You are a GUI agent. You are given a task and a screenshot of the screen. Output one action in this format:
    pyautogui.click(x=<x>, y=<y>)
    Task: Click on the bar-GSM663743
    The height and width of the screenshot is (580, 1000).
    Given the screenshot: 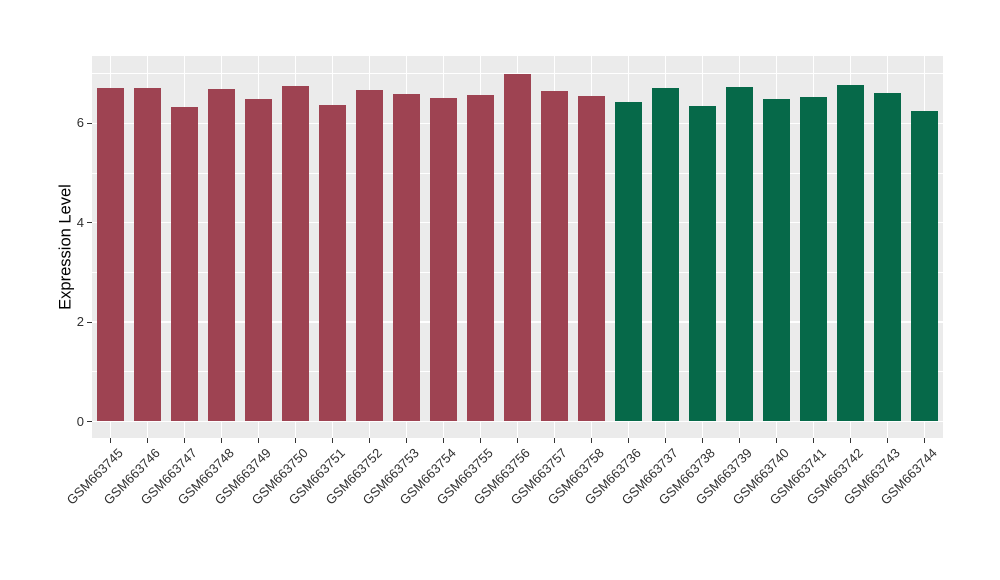 What is the action you would take?
    pyautogui.click(x=887, y=257)
    